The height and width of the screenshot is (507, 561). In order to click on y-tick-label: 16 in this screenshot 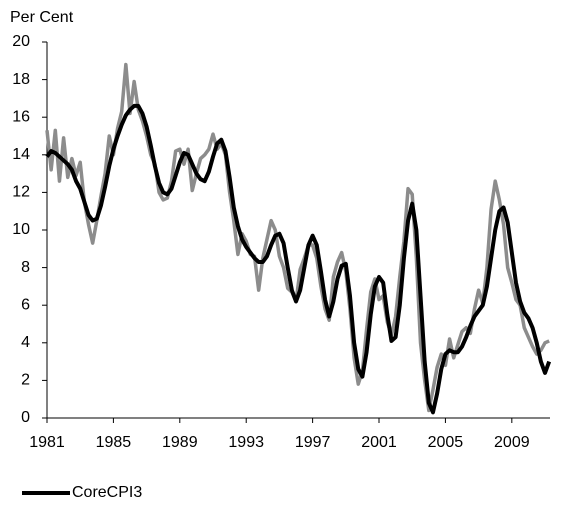, I will do `click(21, 116)`.